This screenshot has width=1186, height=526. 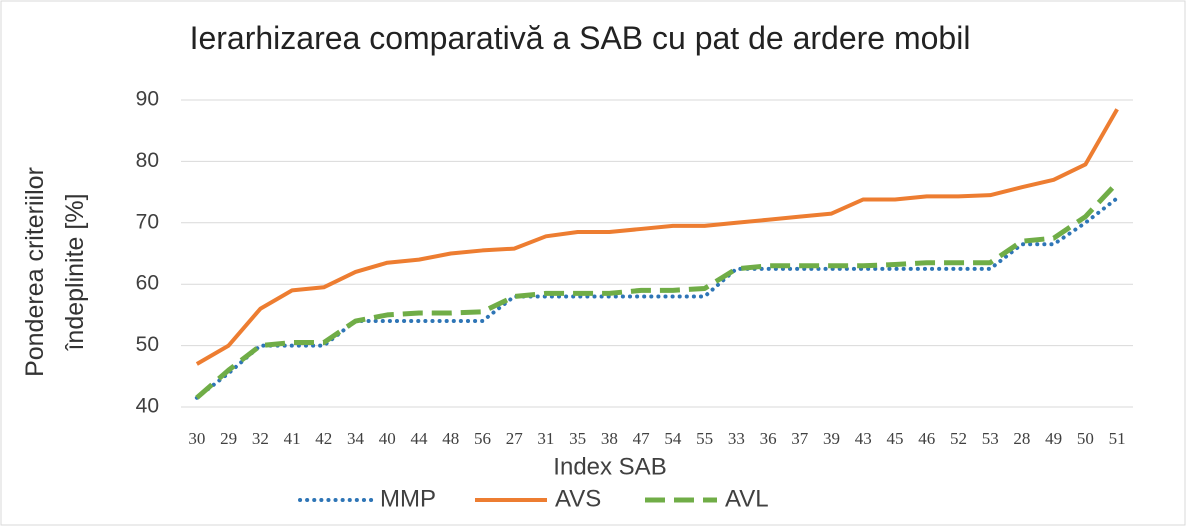 What do you see at coordinates (260, 438) in the screenshot?
I see `x-tick-label: 32` at bounding box center [260, 438].